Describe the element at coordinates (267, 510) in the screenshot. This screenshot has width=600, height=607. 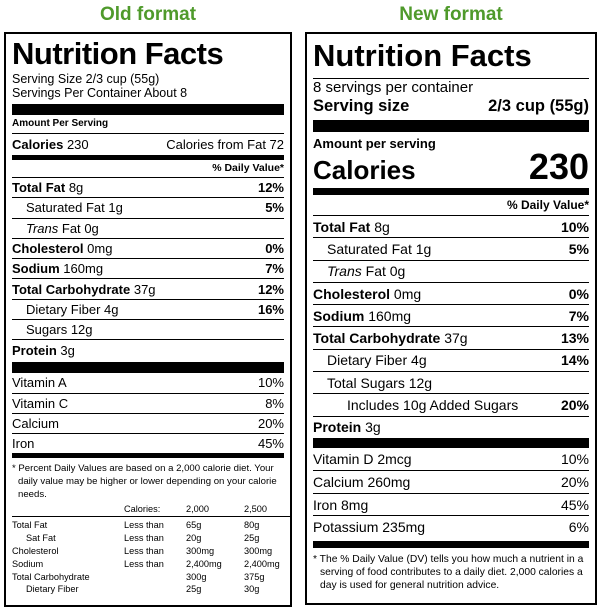
I see `table-header: 2,500` at that location.